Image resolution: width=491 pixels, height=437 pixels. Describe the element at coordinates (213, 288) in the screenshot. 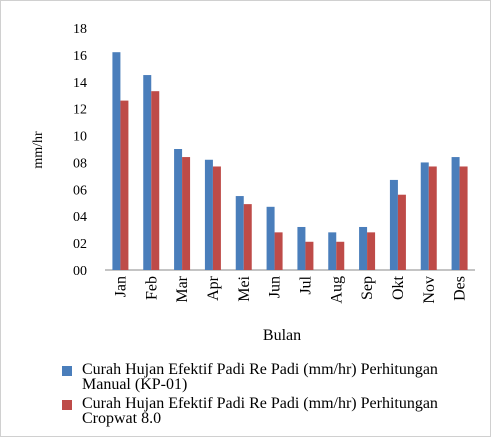

I see `x-tick-label: Apr` at that location.